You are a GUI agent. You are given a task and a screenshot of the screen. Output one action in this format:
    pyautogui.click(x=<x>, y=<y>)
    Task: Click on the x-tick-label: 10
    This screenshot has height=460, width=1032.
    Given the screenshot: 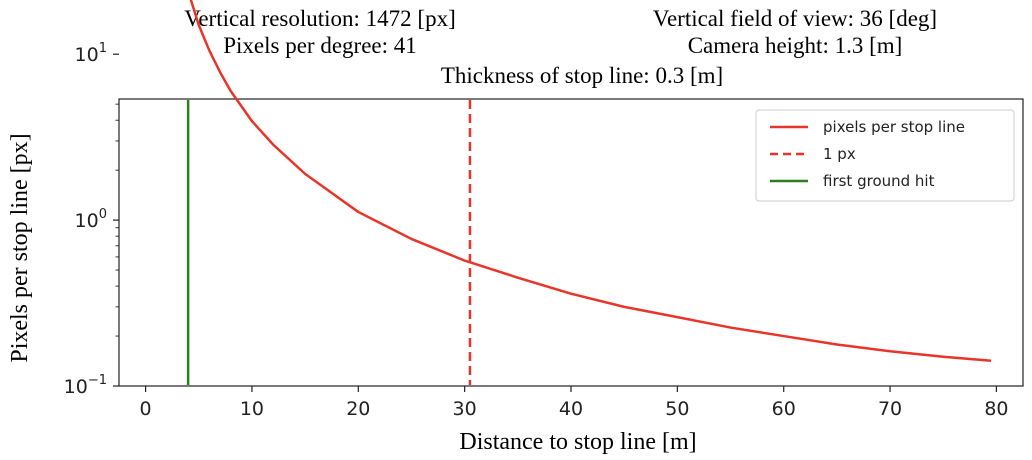 What is the action you would take?
    pyautogui.click(x=252, y=409)
    